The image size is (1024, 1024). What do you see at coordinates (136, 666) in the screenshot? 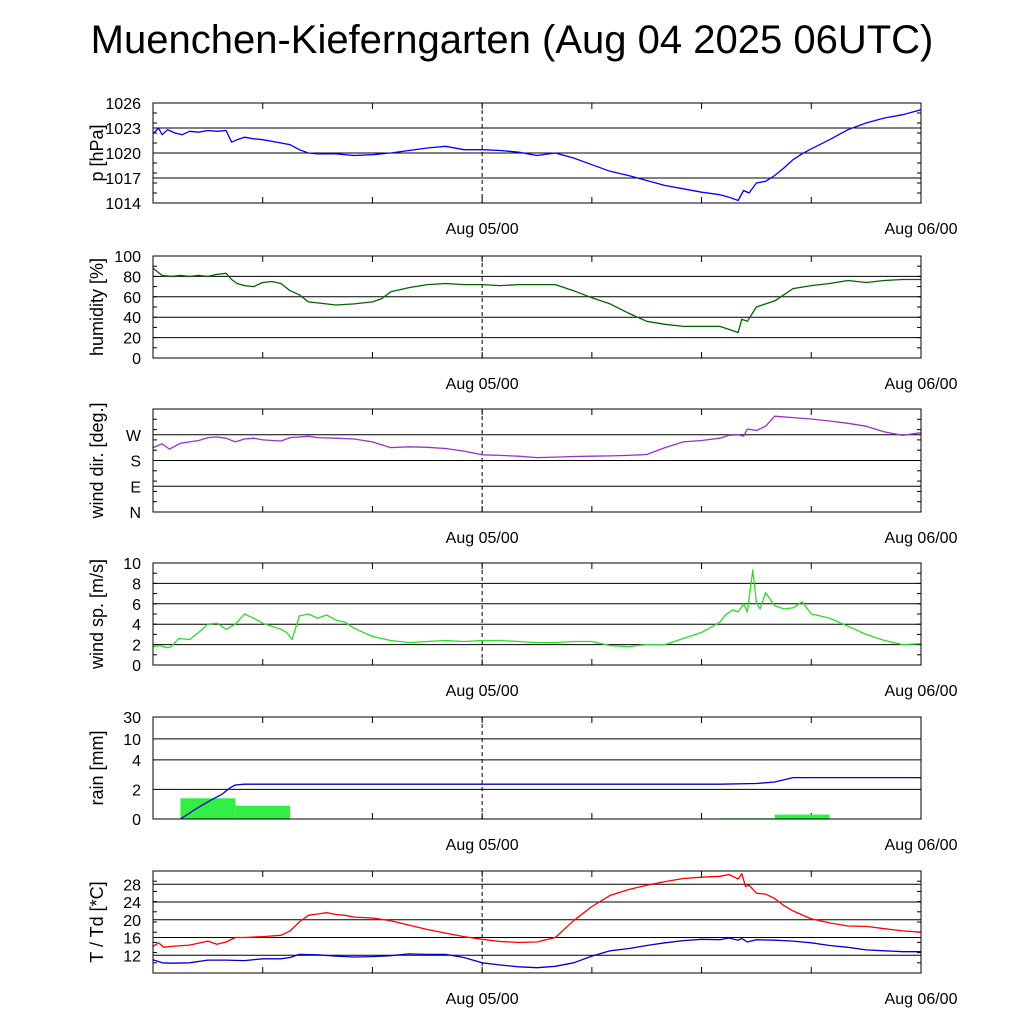
I see `wind-speed-ytick-label: 0` at bounding box center [136, 666].